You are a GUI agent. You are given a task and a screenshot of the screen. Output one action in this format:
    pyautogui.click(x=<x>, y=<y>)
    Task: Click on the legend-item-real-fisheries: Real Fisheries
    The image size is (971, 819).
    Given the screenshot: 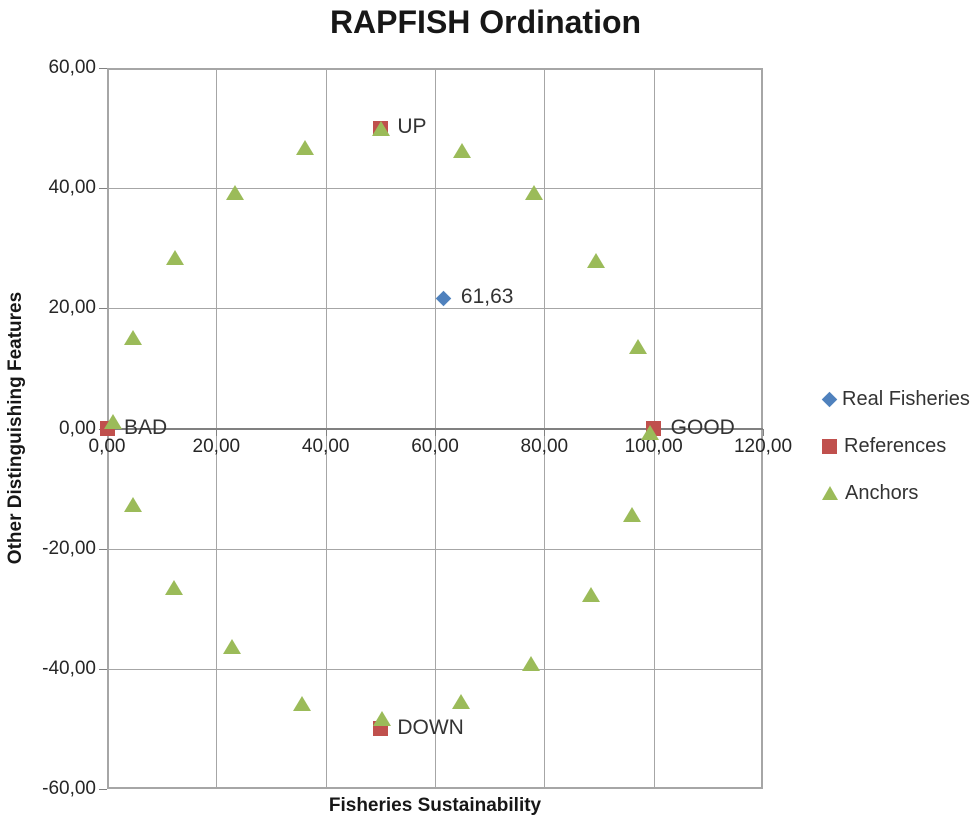 What is the action you would take?
    pyautogui.click(x=895, y=398)
    